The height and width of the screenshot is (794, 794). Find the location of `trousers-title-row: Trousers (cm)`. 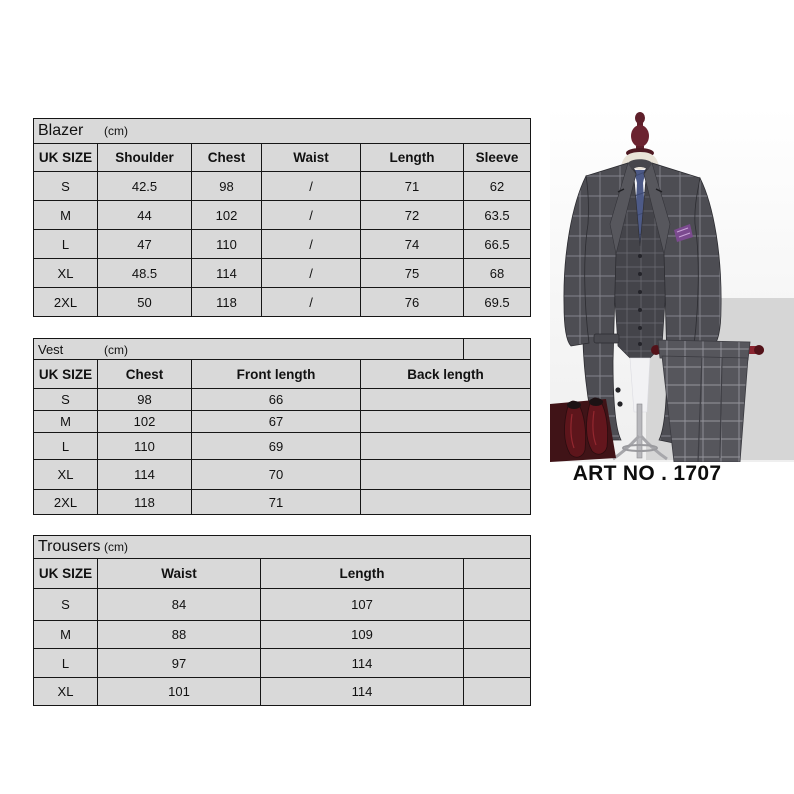

trousers-title-row: Trousers (cm) is located at coordinates (282, 547).